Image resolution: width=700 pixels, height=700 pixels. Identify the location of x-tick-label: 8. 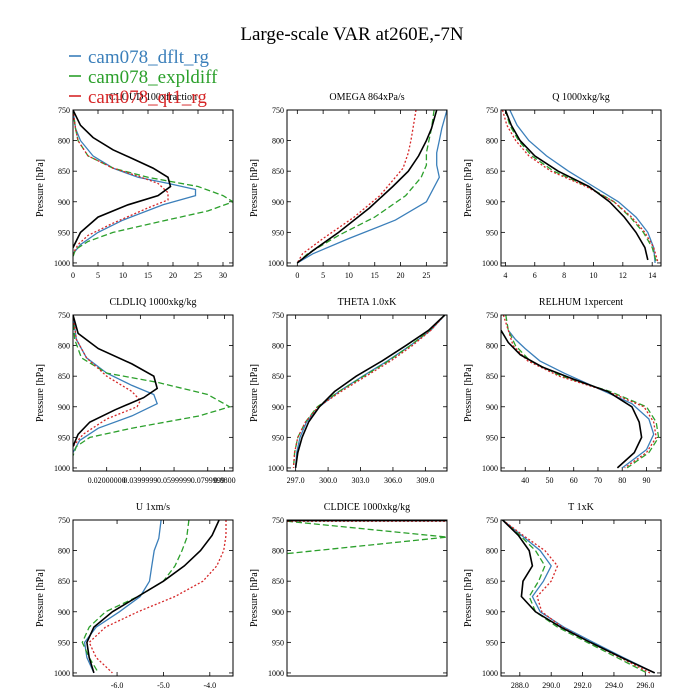
(564, 275).